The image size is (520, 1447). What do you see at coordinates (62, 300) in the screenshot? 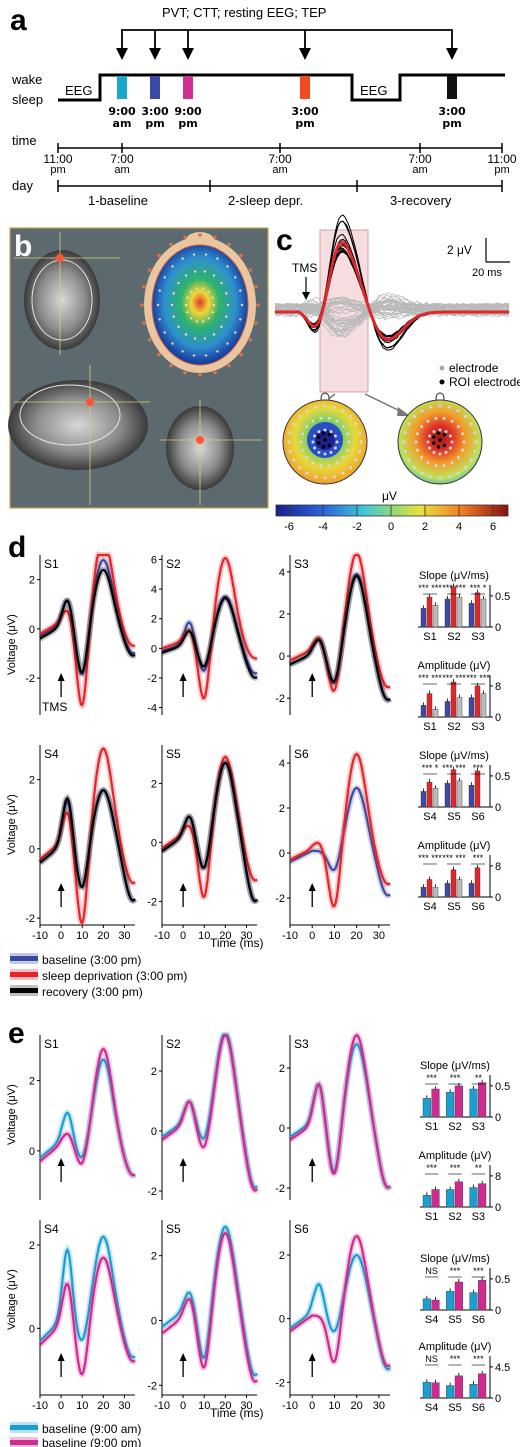
I see `mri-coronal-slice` at bounding box center [62, 300].